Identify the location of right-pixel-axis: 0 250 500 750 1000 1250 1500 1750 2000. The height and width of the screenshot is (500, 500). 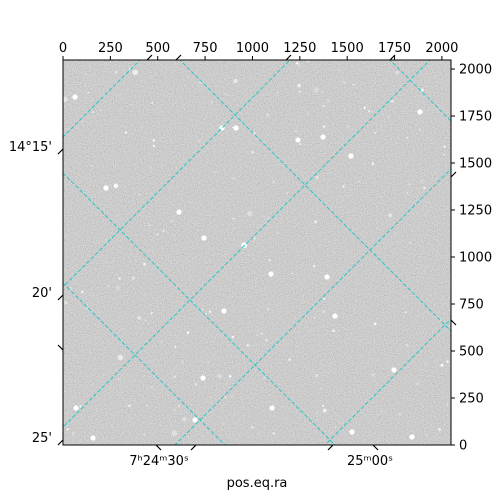
(471, 258).